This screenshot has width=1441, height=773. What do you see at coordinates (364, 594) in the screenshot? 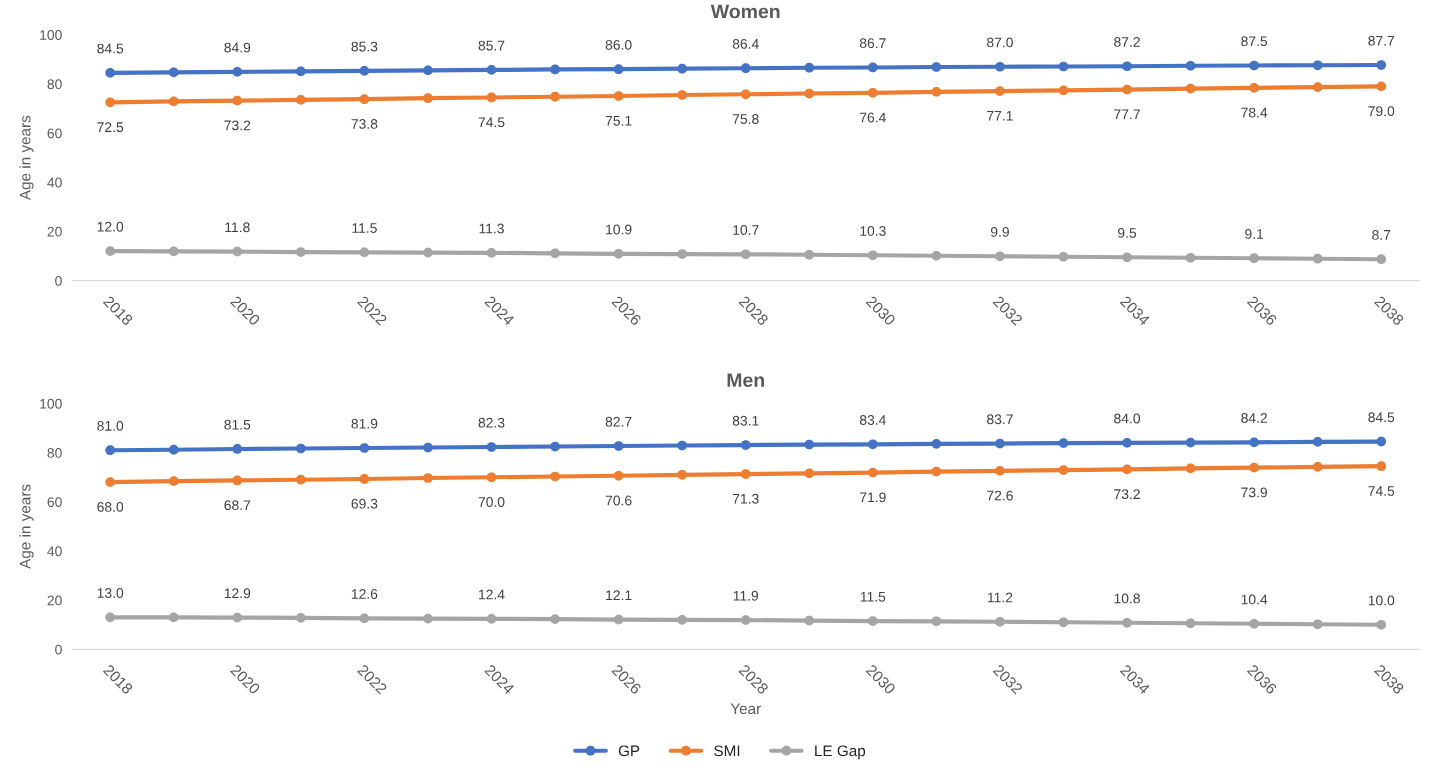
I see `data-label: 12.6` at bounding box center [364, 594].